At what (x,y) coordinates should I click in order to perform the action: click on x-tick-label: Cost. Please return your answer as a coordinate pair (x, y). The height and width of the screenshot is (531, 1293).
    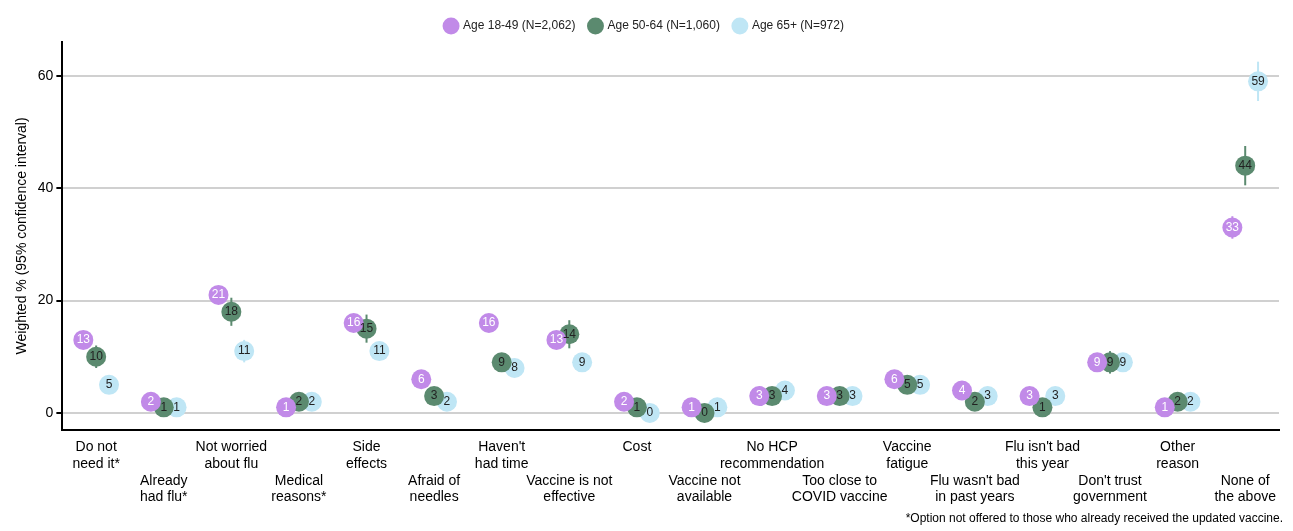
    Looking at the image, I should click on (637, 446).